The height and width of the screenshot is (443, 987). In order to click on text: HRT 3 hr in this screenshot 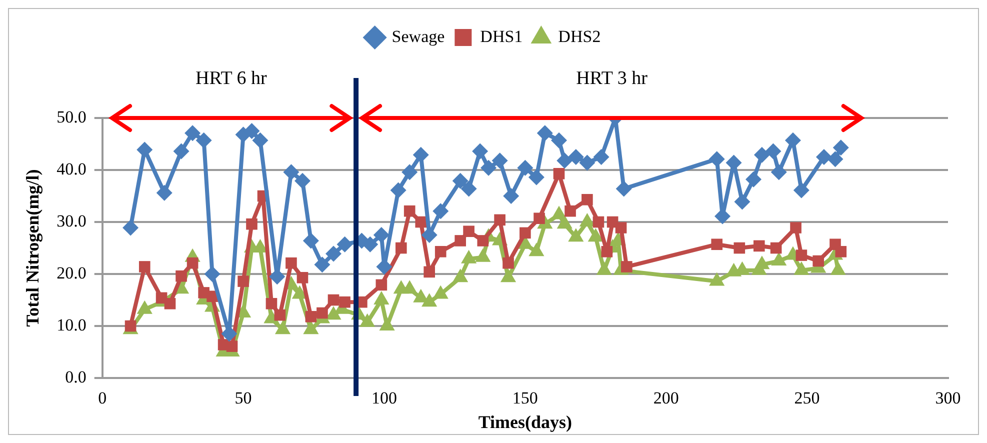, I will do `click(611, 79)`.